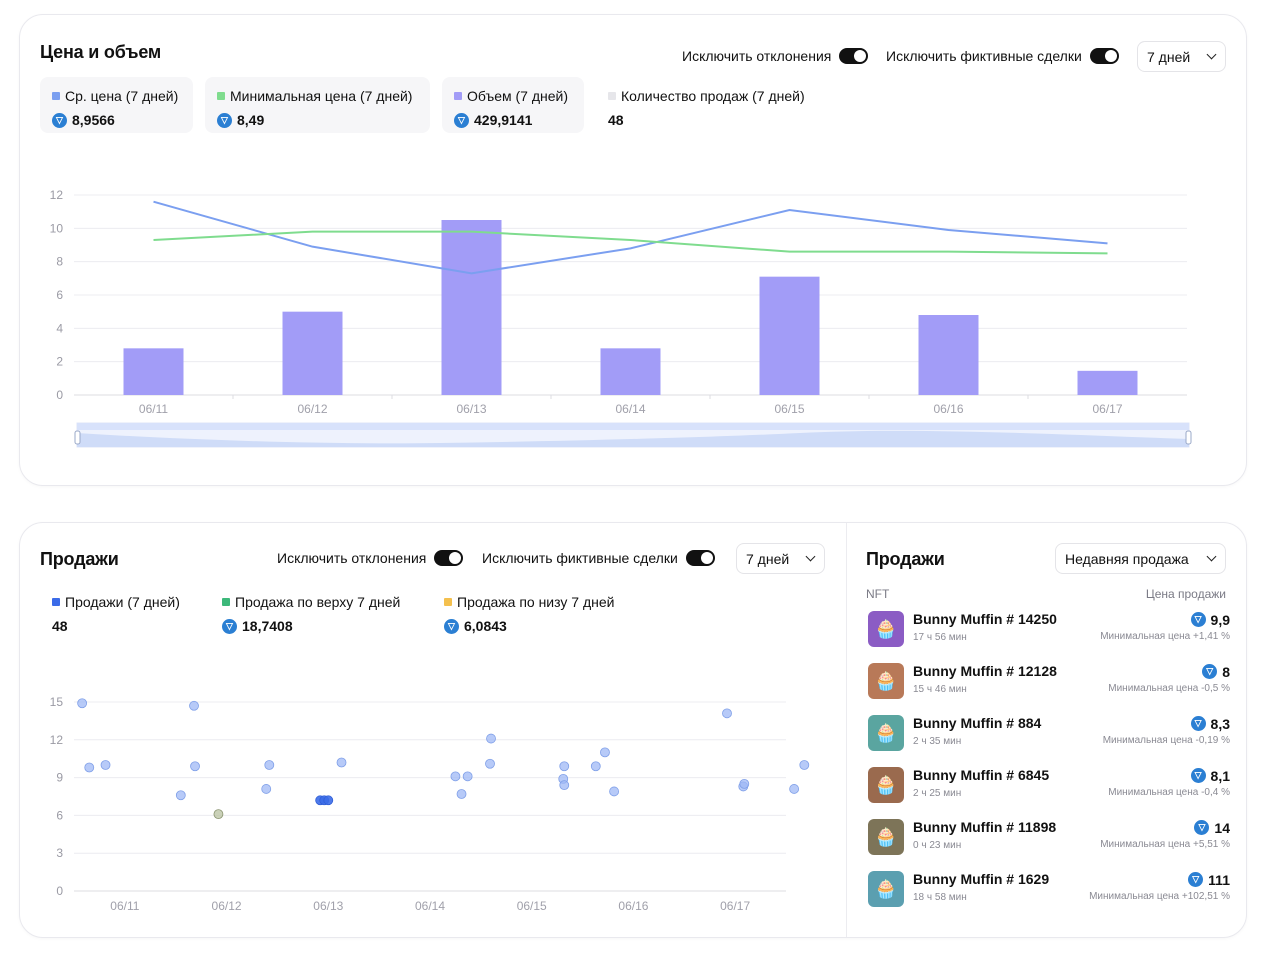 This screenshot has height=956, width=1267. What do you see at coordinates (77, 437) in the screenshot?
I see `zoom-handle-left` at bounding box center [77, 437].